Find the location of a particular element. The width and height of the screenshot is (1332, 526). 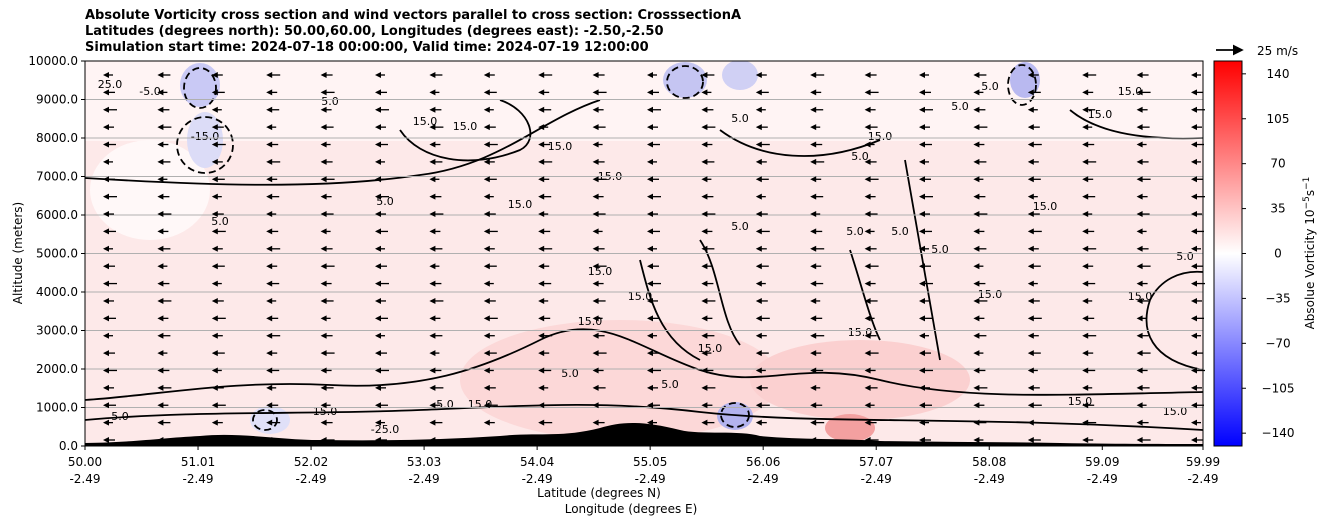

y-tick-label: 5000.0 is located at coordinates (57, 254).